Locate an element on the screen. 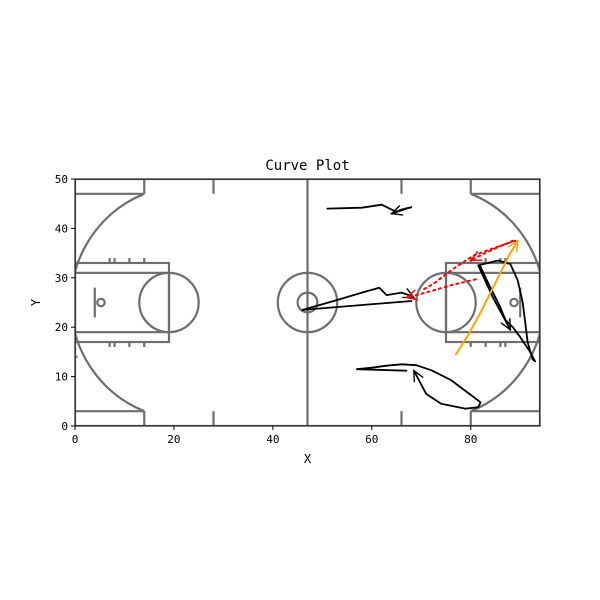  left-lane-outer is located at coordinates (123, 302).